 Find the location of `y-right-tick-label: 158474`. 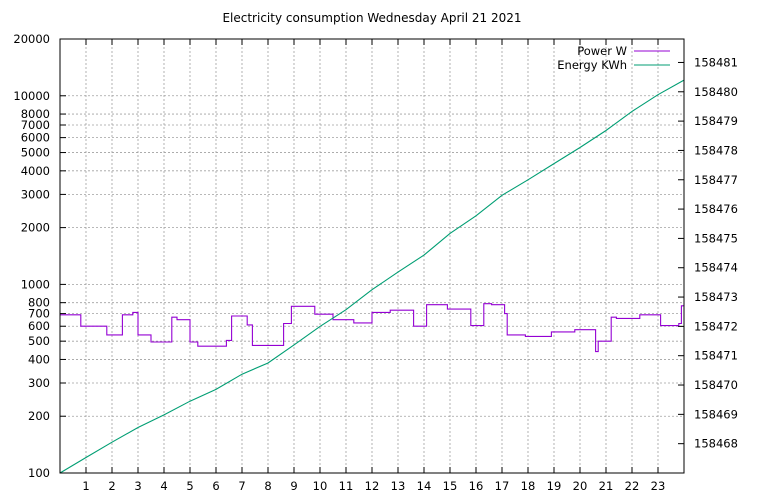

y-right-tick-label: 158474 is located at coordinates (716, 268).